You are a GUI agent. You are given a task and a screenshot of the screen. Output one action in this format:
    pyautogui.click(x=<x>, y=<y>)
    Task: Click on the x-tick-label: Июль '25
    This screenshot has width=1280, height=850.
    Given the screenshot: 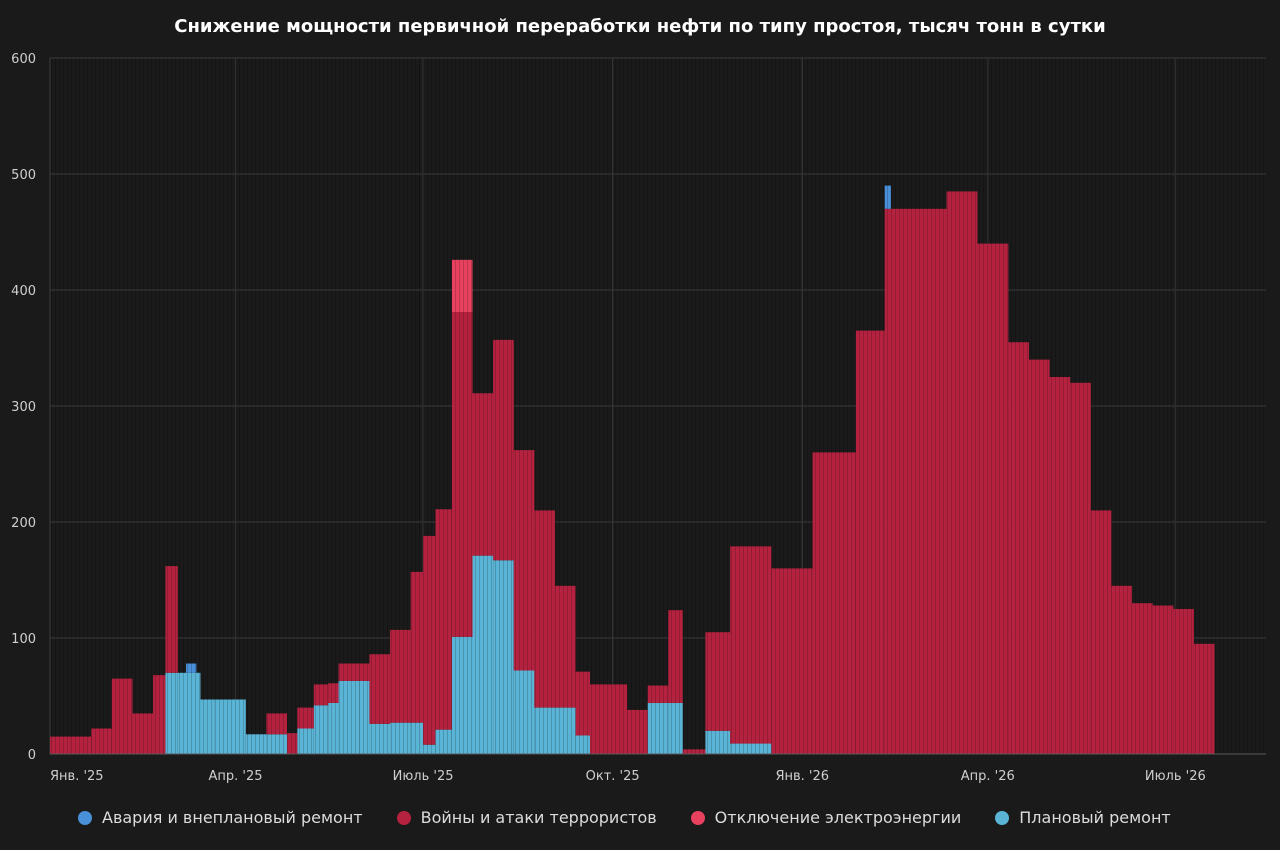 What is the action you would take?
    pyautogui.click(x=423, y=776)
    